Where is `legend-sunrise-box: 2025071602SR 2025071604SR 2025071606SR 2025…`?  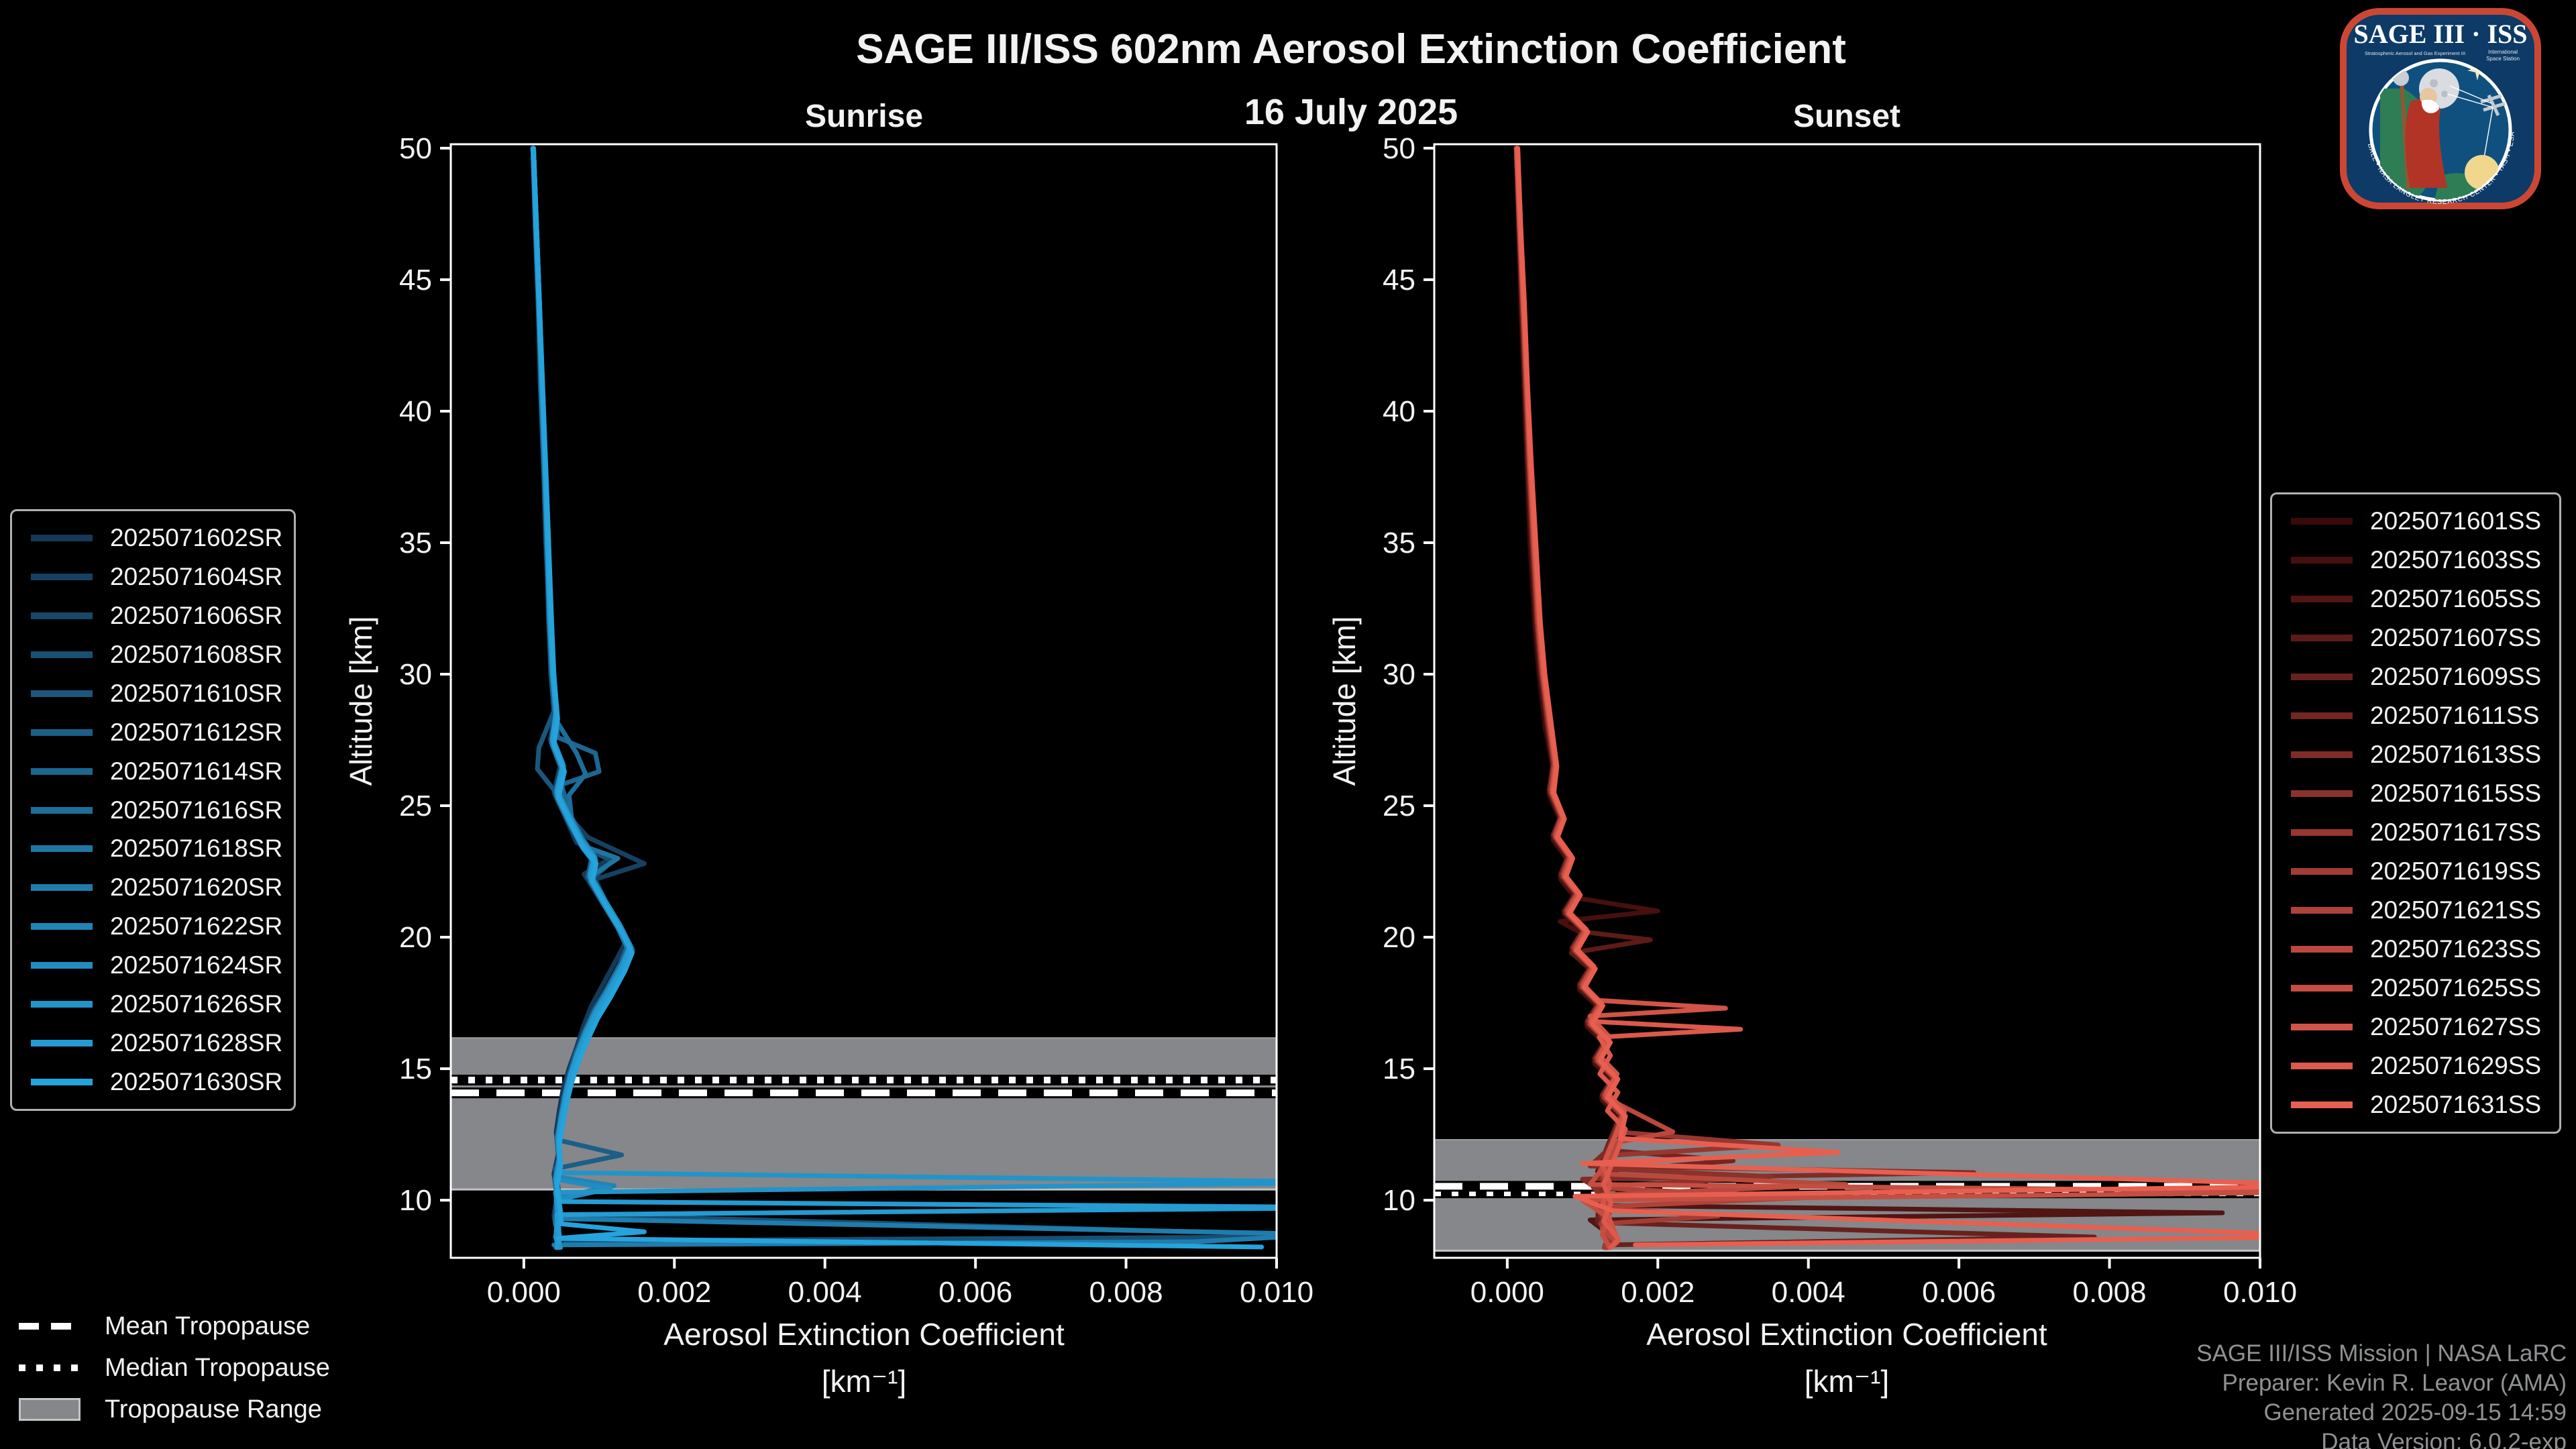
legend-sunrise-box: 2025071602SR 2025071604SR 2025071606SR 2025… is located at coordinates (153, 810).